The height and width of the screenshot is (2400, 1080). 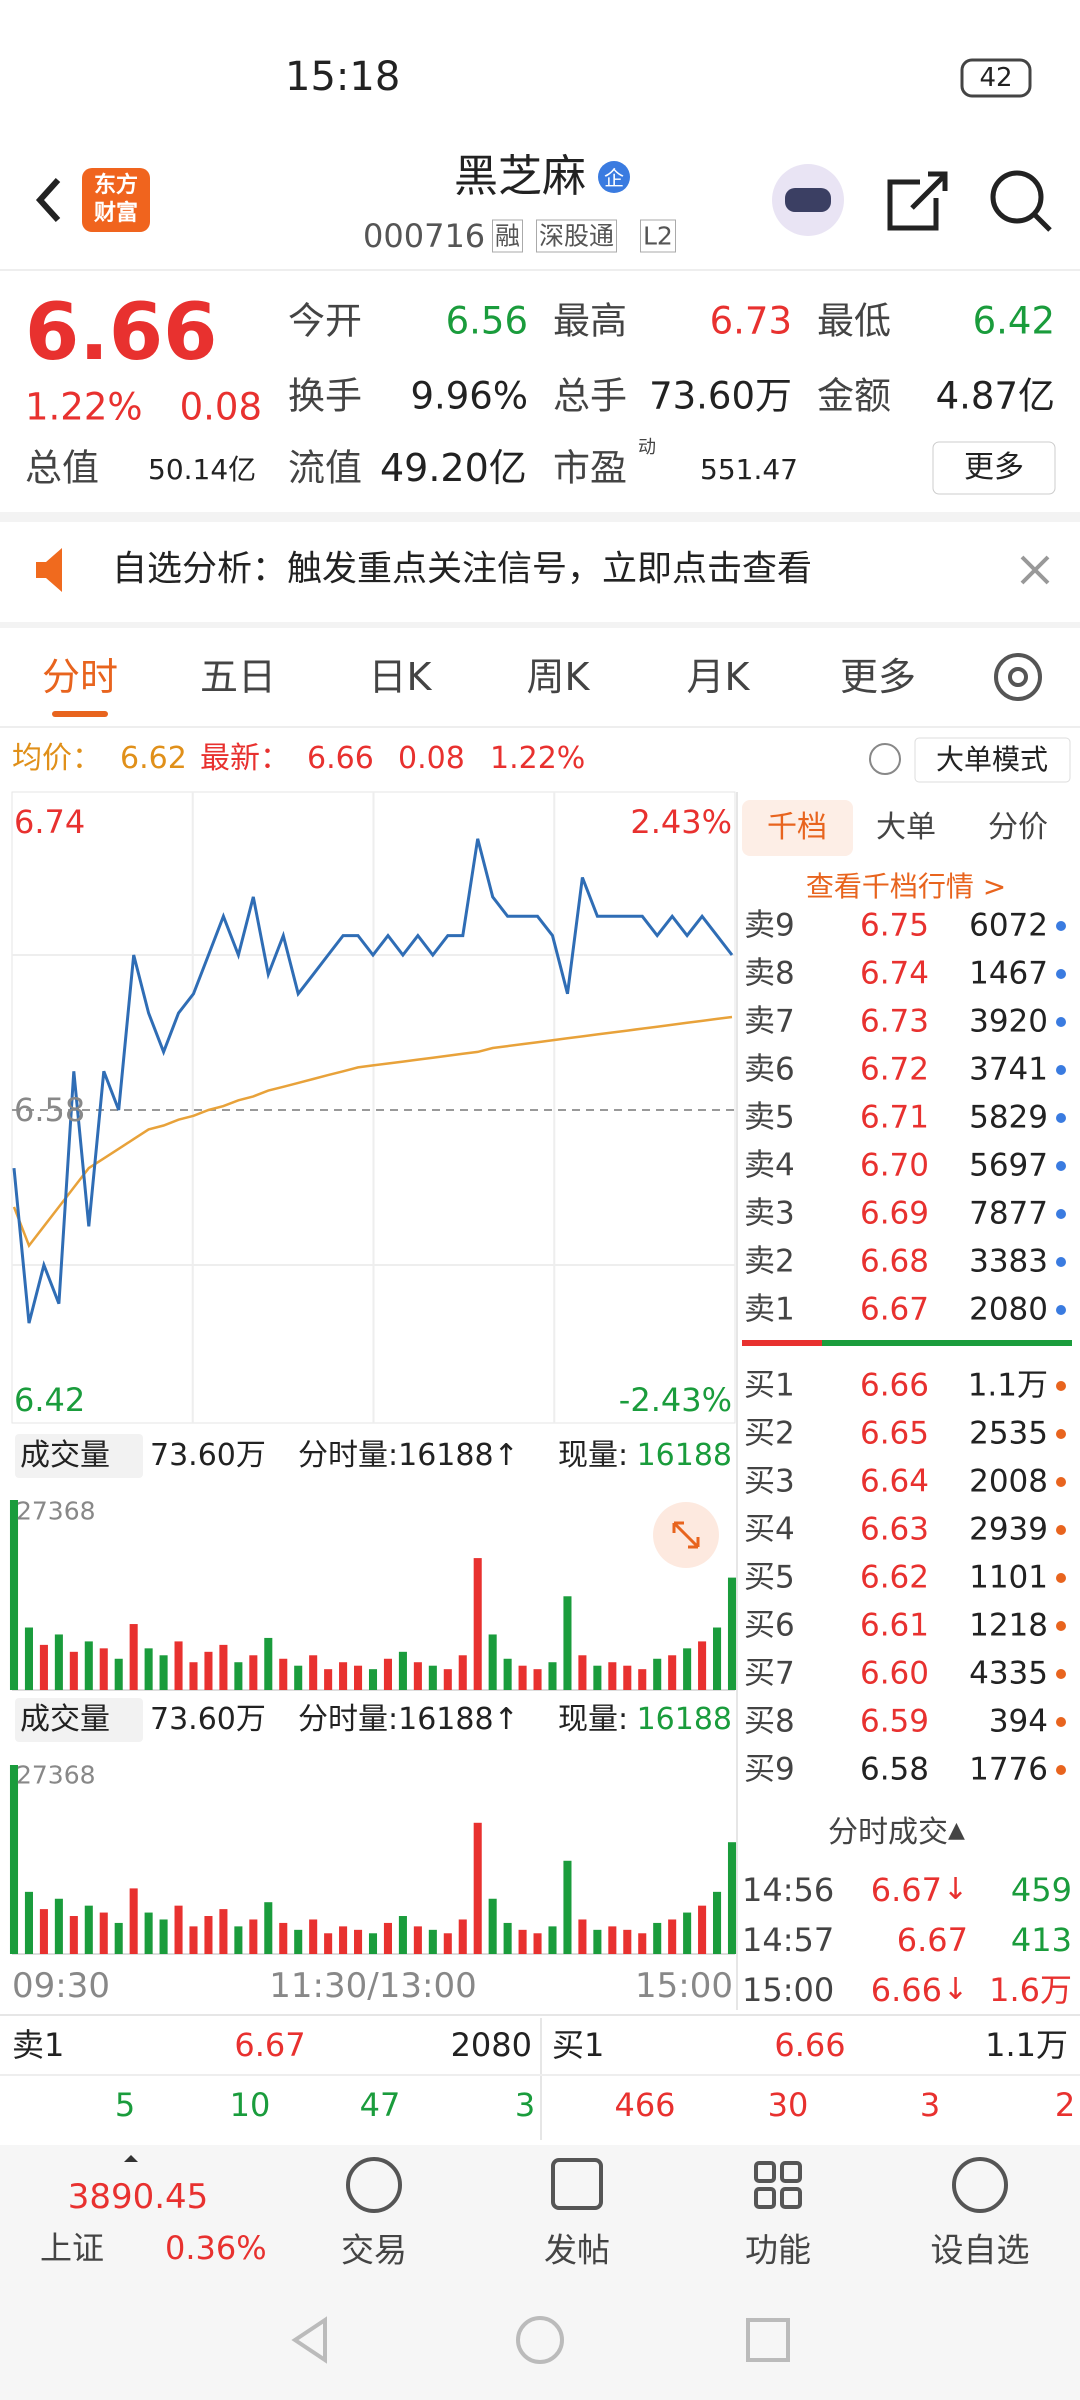 I want to click on book-price: 6.64, so click(x=894, y=1481).